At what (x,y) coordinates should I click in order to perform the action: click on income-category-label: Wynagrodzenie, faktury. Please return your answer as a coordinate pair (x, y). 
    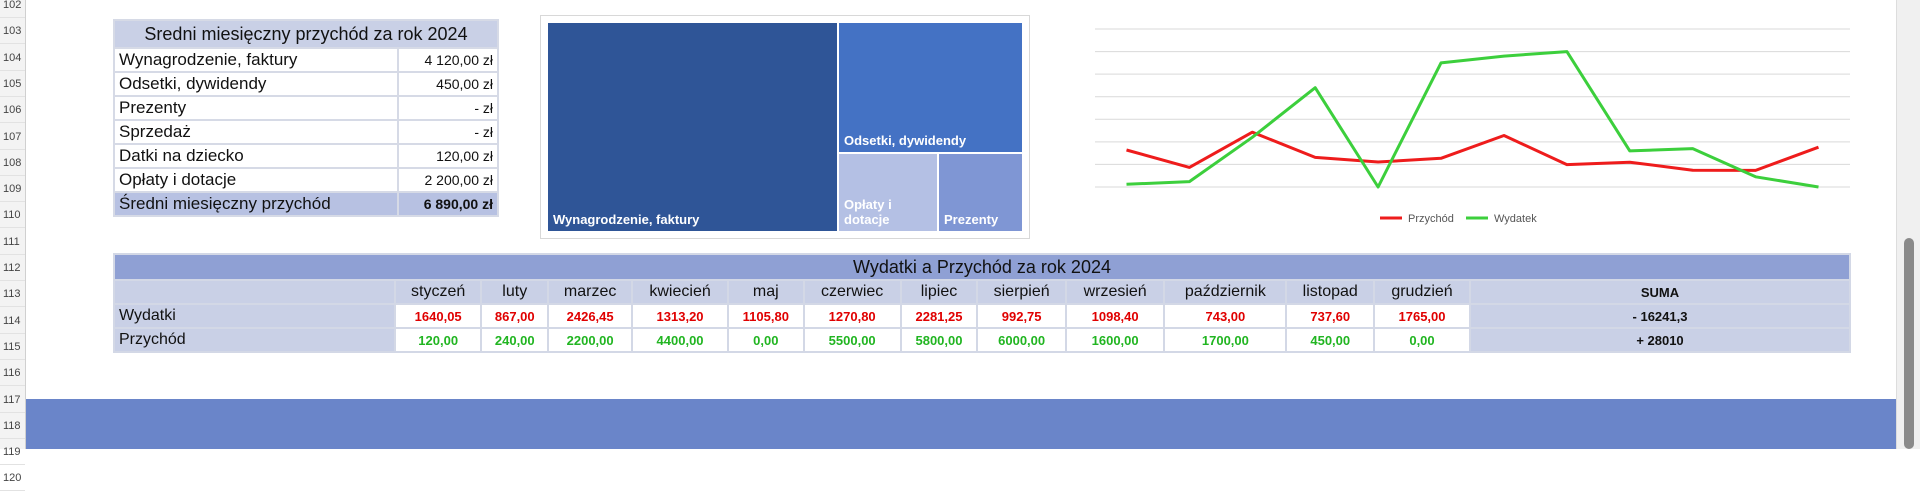
    Looking at the image, I should click on (256, 60).